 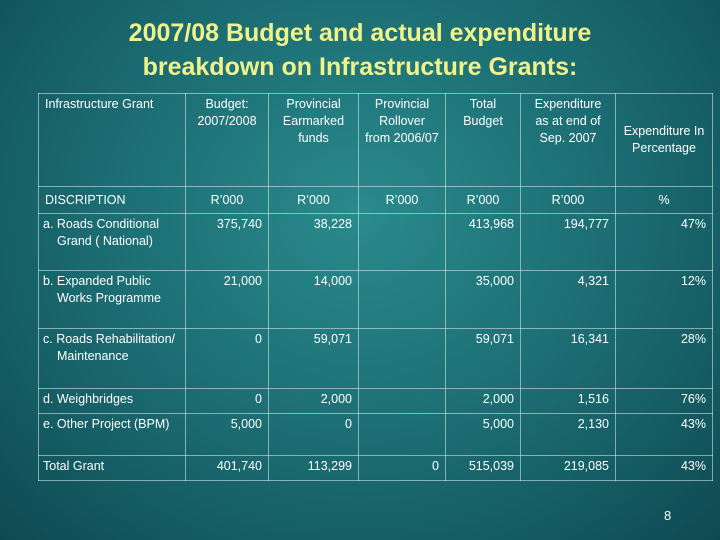 What do you see at coordinates (402, 140) in the screenshot?
I see `column-header: Provincial Rollover from 2006/07` at bounding box center [402, 140].